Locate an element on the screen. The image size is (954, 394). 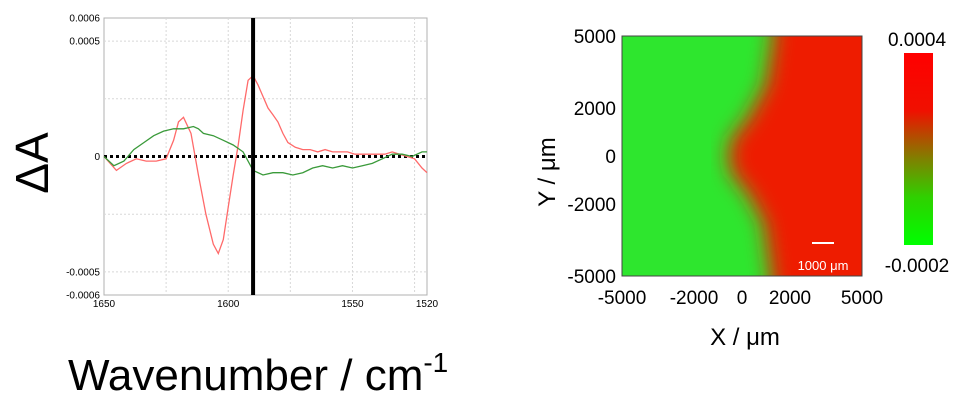
spectrum-xlabel: Wavenumber / cm-1 is located at coordinates (258, 370).